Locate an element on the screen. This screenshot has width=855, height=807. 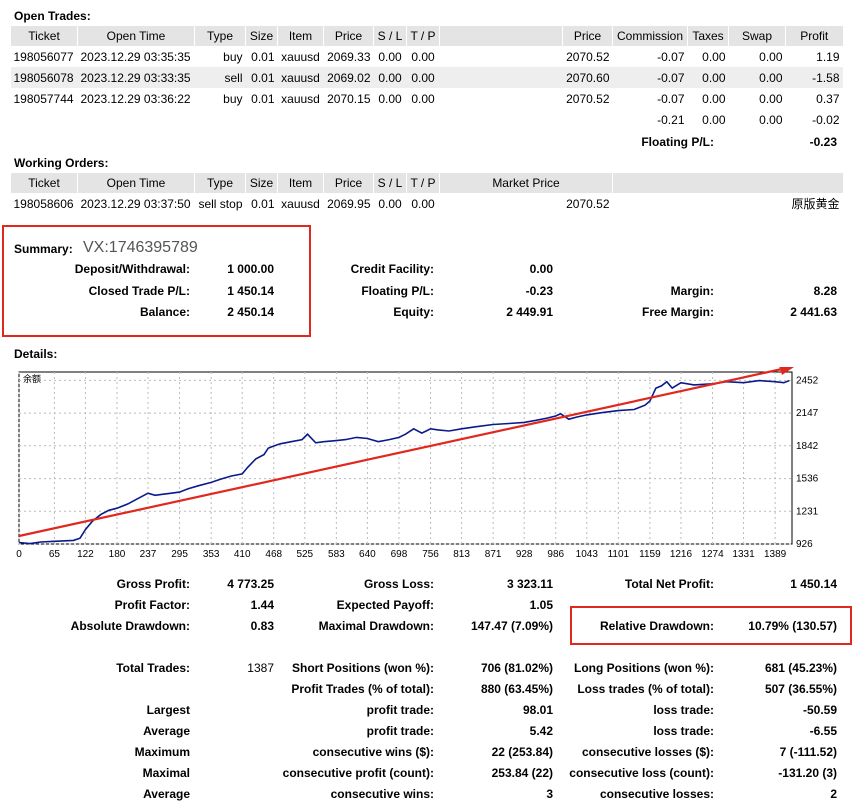
trend-arrow-head is located at coordinates (786, 371).